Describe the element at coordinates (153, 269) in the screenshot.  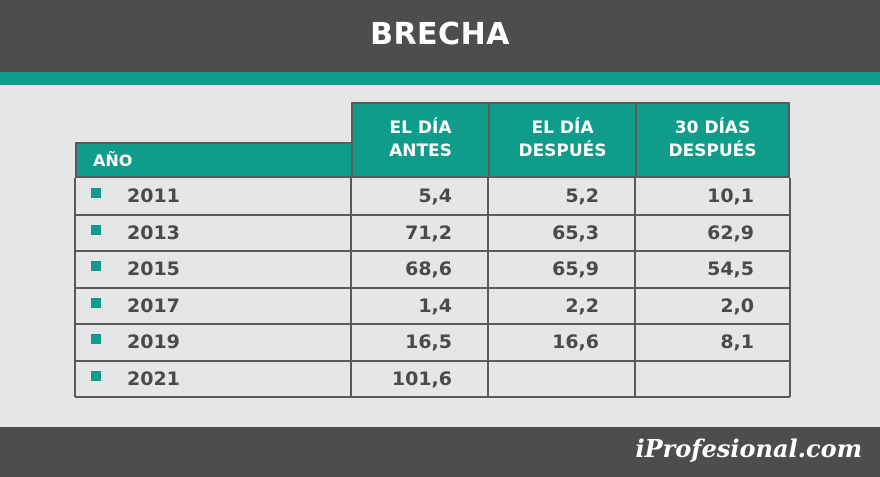
I see `table-cell-year: 2015` at that location.